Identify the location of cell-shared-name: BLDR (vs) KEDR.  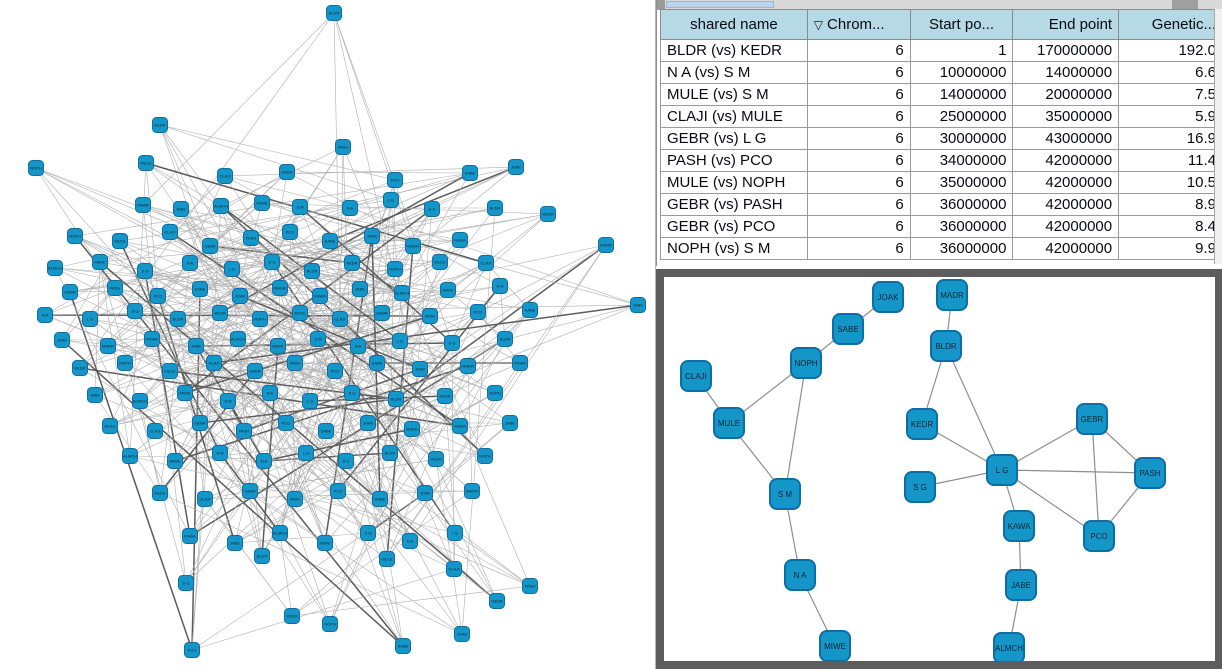
(734, 50).